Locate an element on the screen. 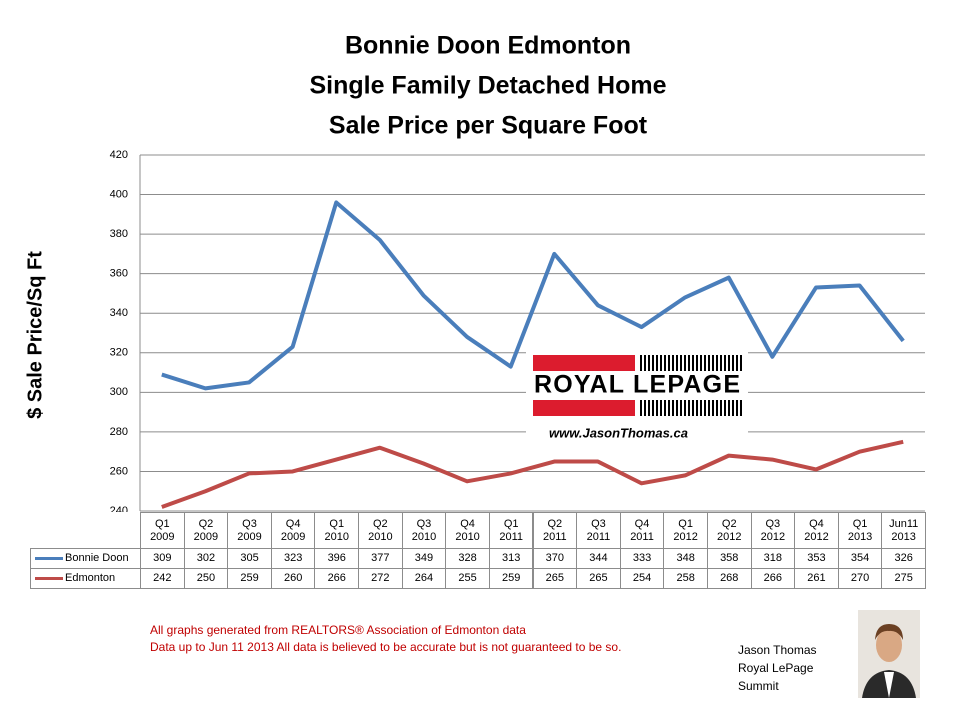 Image resolution: width=960 pixels, height=720 pixels. table-value: 313 is located at coordinates (511, 558).